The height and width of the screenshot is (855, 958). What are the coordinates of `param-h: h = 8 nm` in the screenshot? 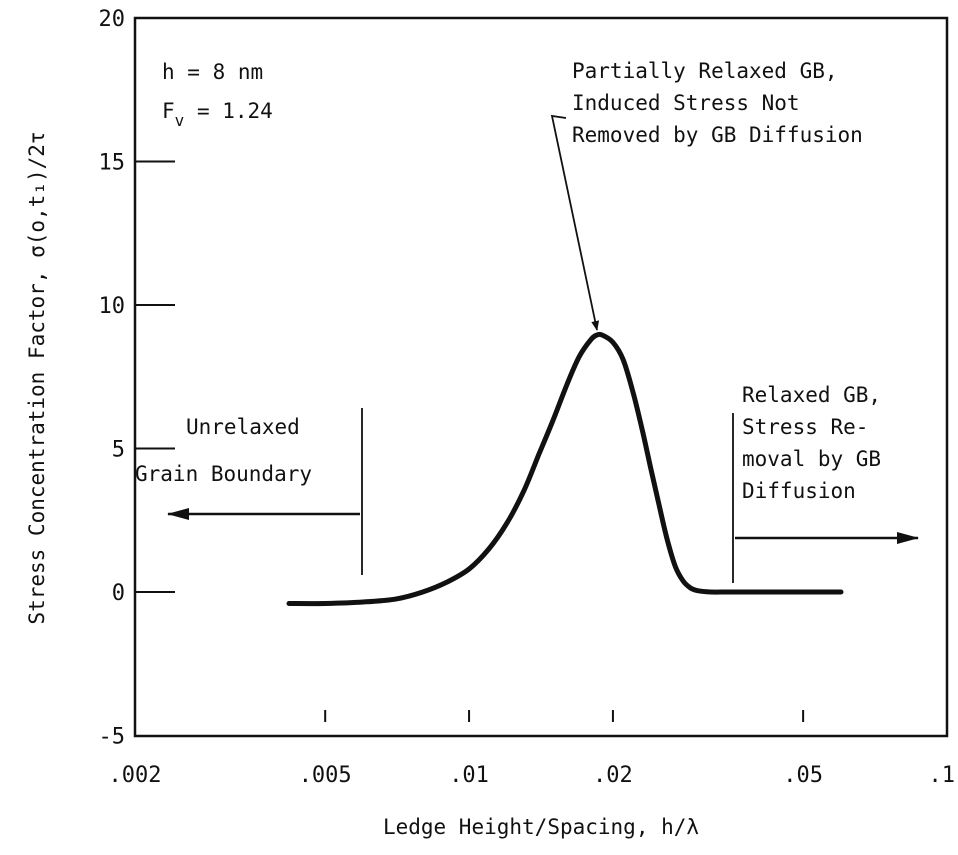 It's located at (212, 72).